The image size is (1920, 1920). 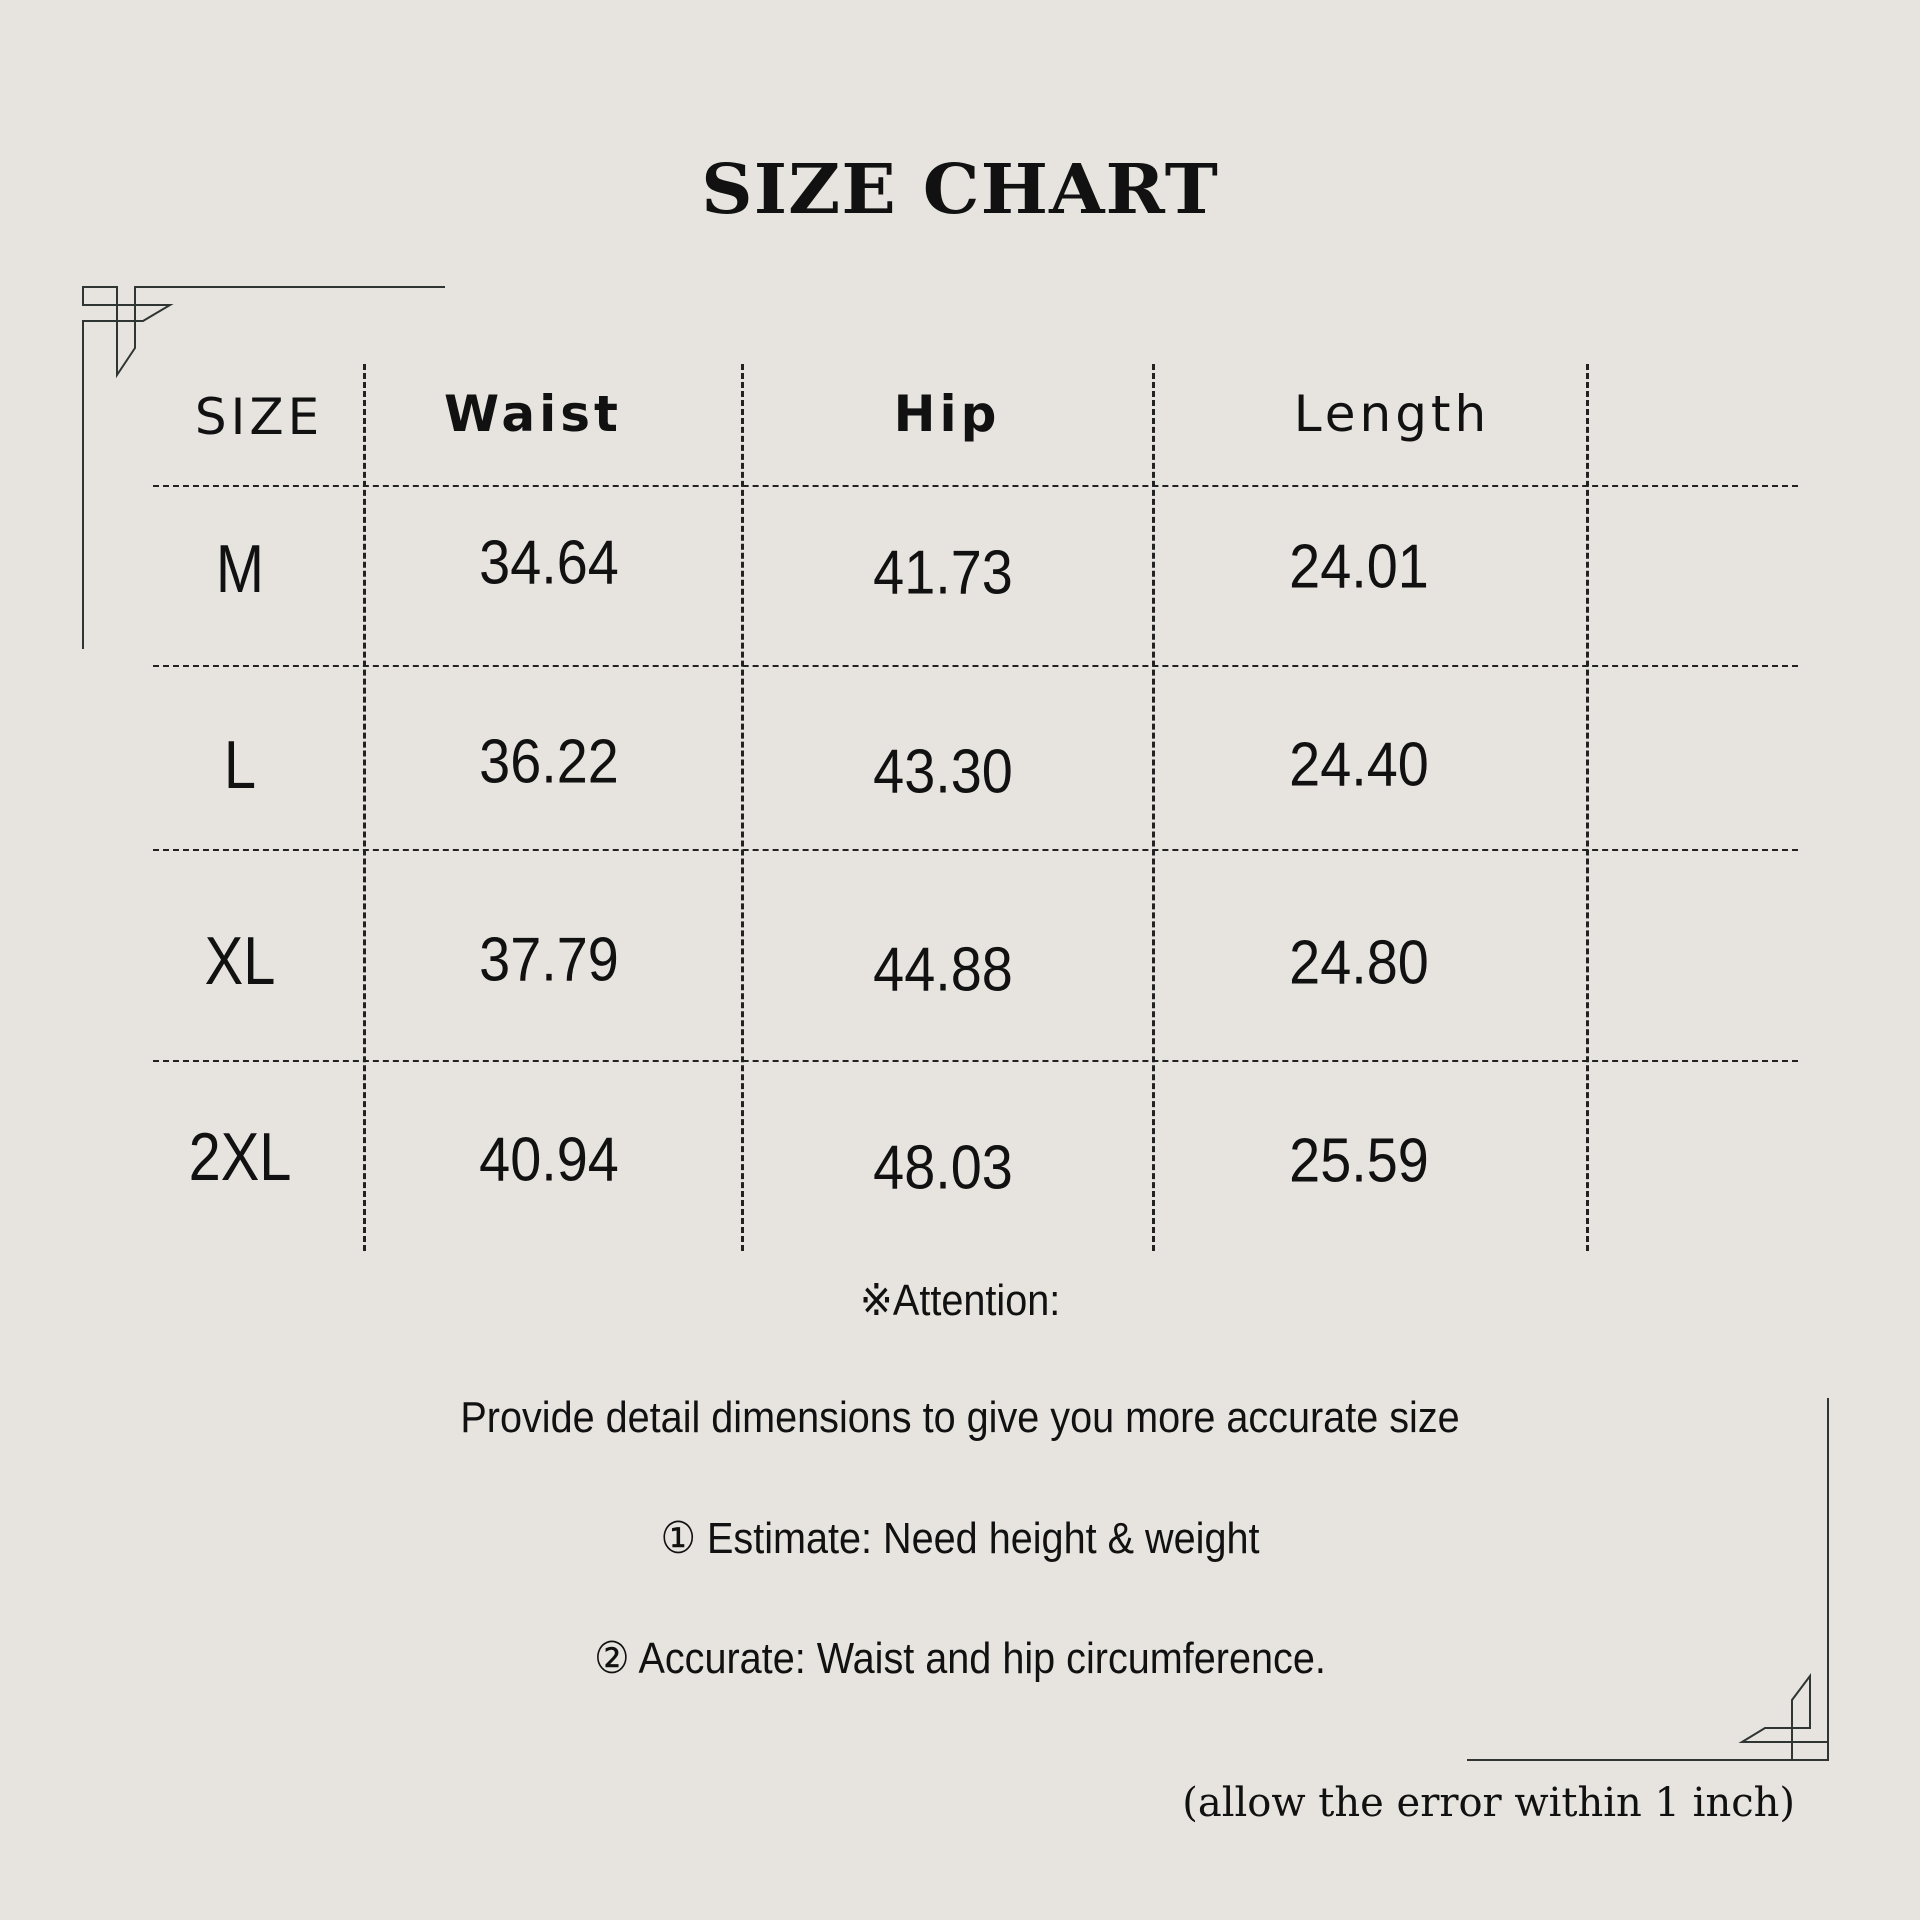 I want to click on bottom-right-ornament-icon, so click(x=1648, y=1579).